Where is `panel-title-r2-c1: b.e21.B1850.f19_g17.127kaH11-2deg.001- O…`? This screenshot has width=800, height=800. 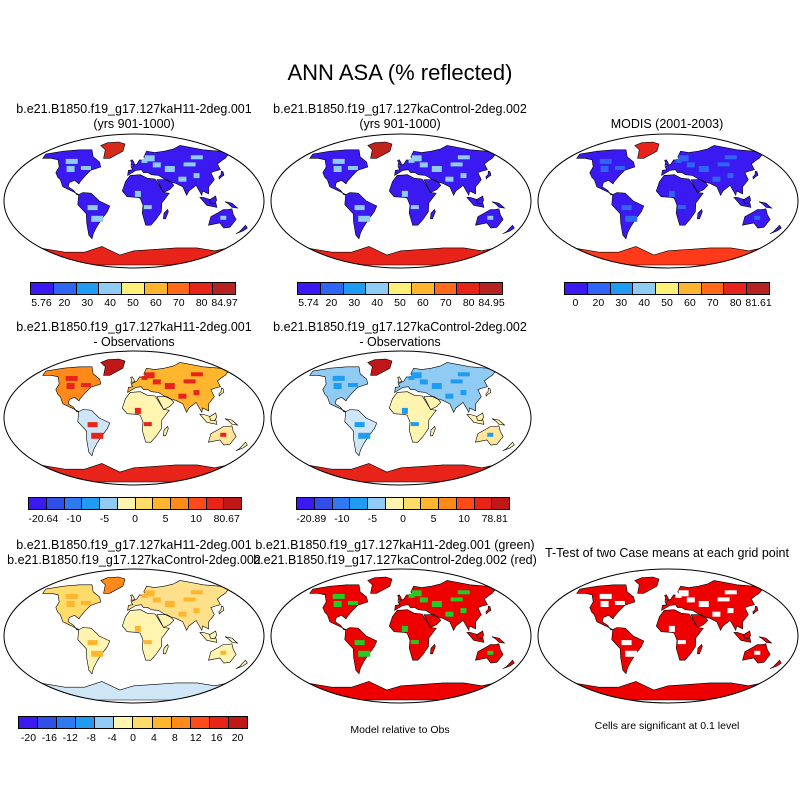 panel-title-r2-c1: b.e21.B1850.f19_g17.127kaH11-2deg.001- O… is located at coordinates (134, 334).